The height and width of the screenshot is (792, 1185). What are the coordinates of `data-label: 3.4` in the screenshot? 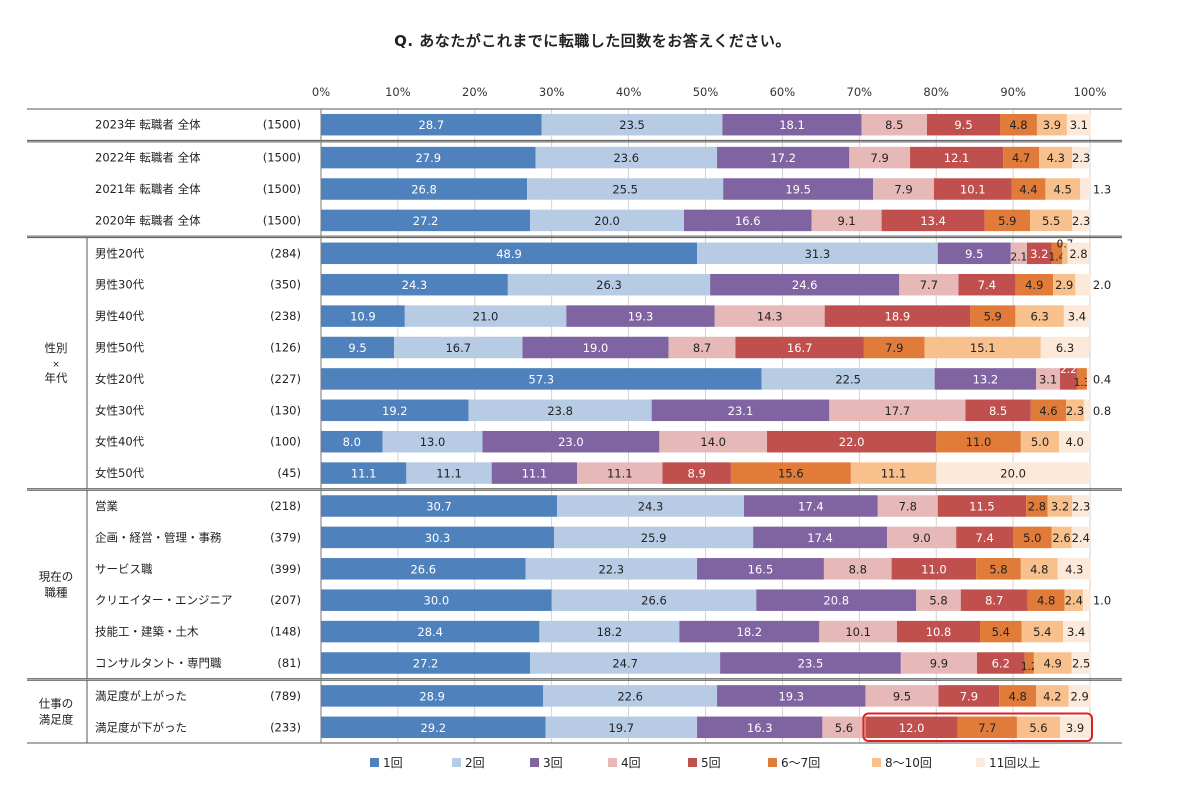 It's located at (1076, 632).